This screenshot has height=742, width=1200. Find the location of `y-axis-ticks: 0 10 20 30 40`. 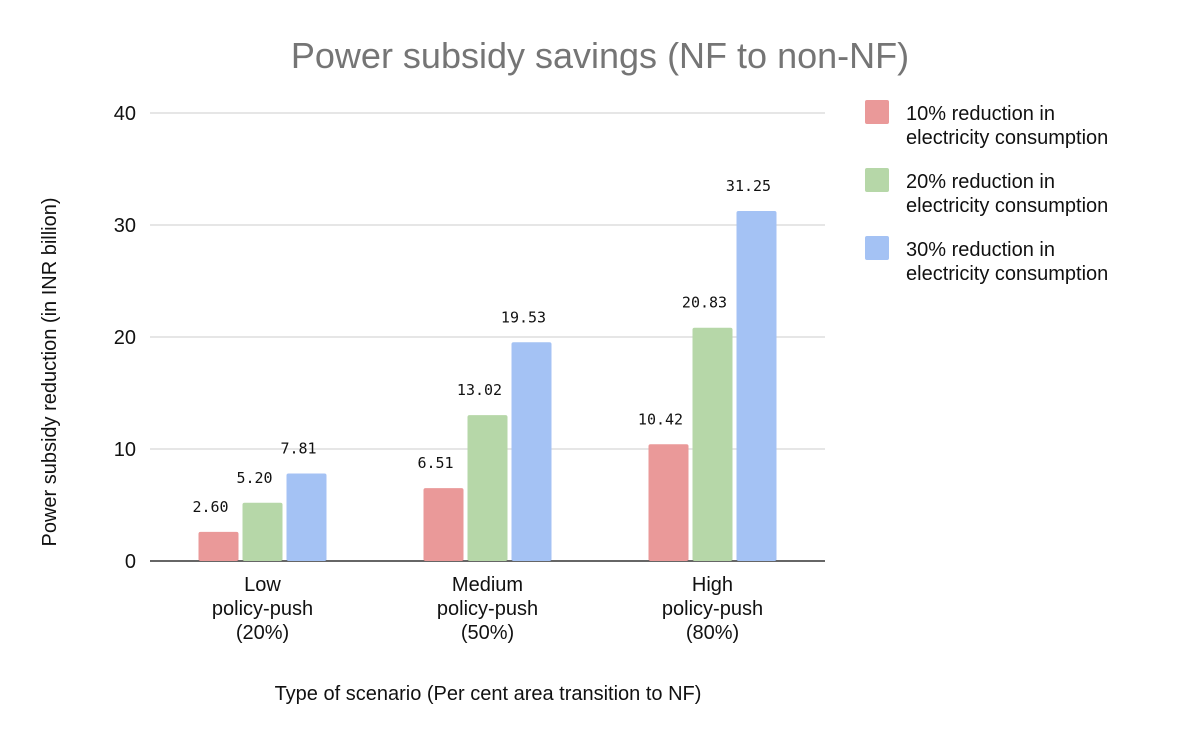

y-axis-ticks: 0 10 20 30 40 is located at coordinates (125, 338).